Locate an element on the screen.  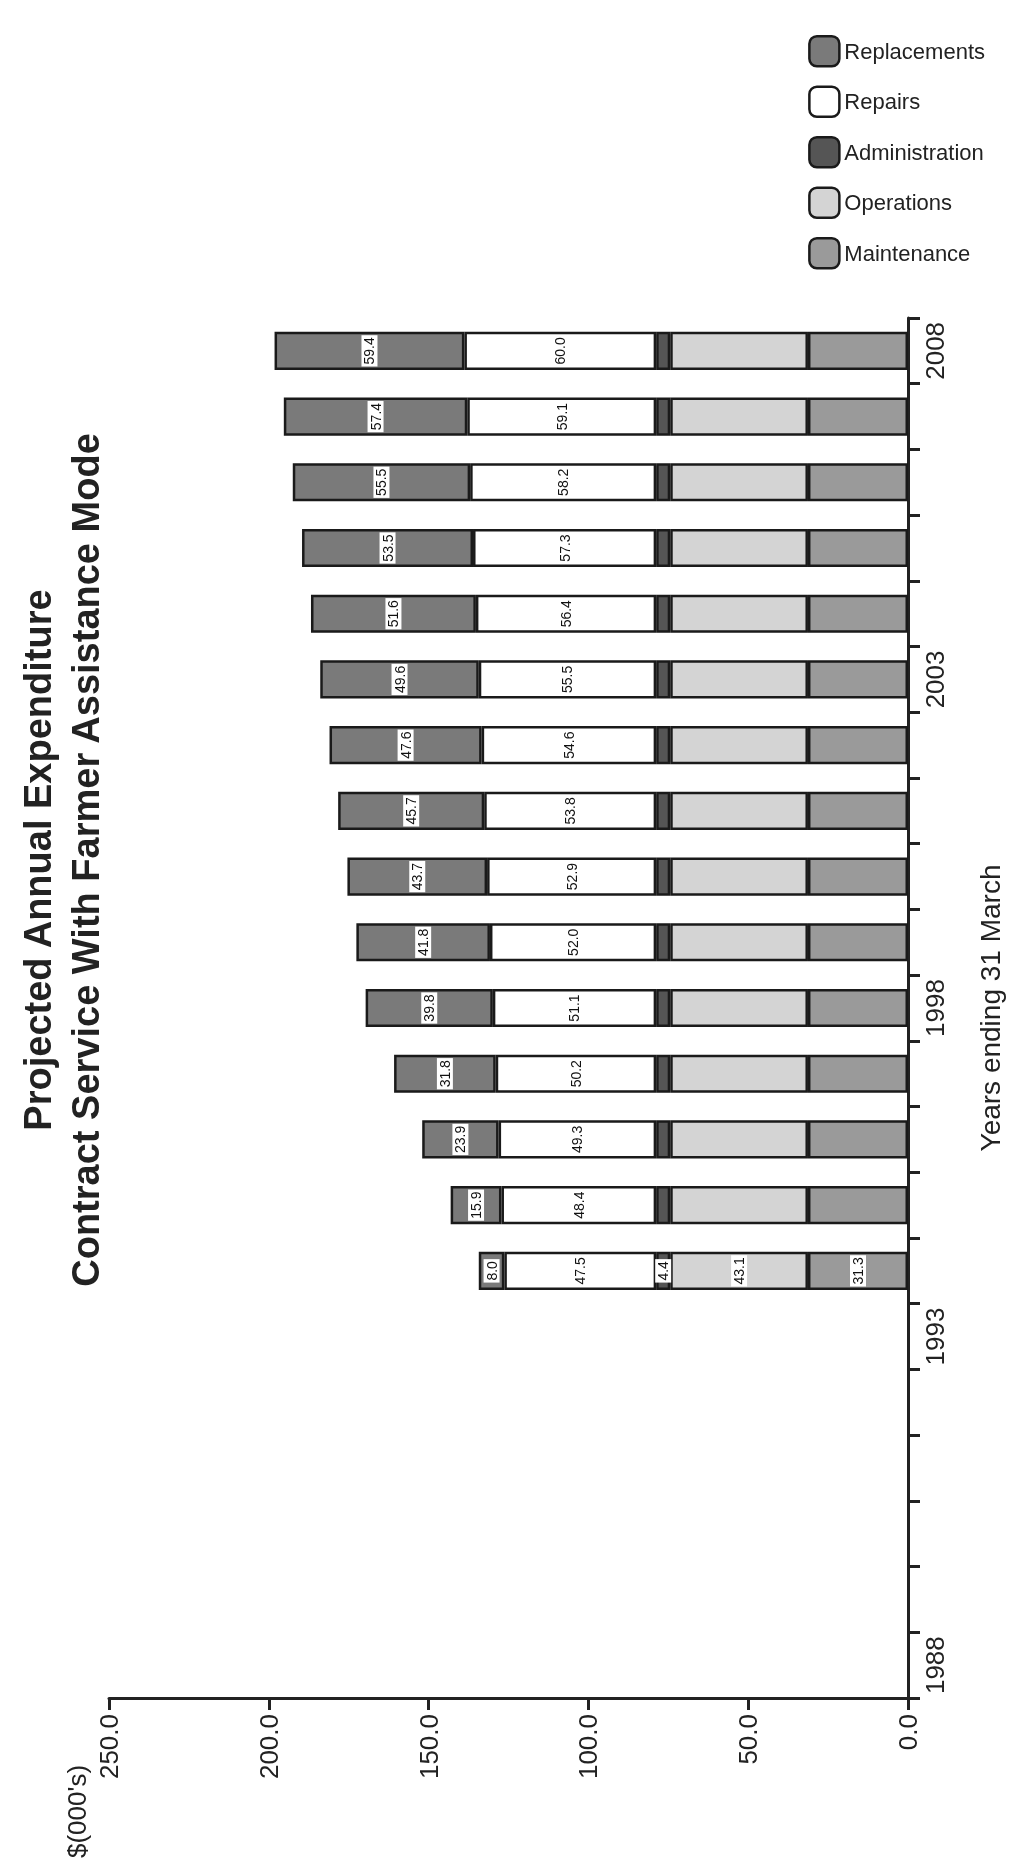
data-label: 15.9 is located at coordinates (476, 1205).